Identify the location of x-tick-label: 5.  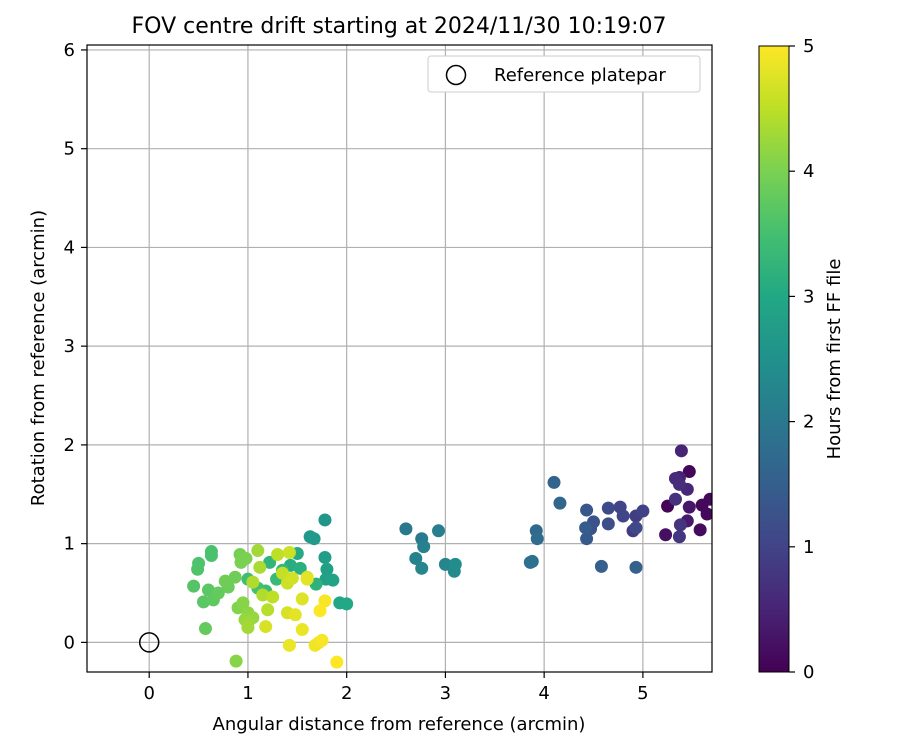
(642, 693).